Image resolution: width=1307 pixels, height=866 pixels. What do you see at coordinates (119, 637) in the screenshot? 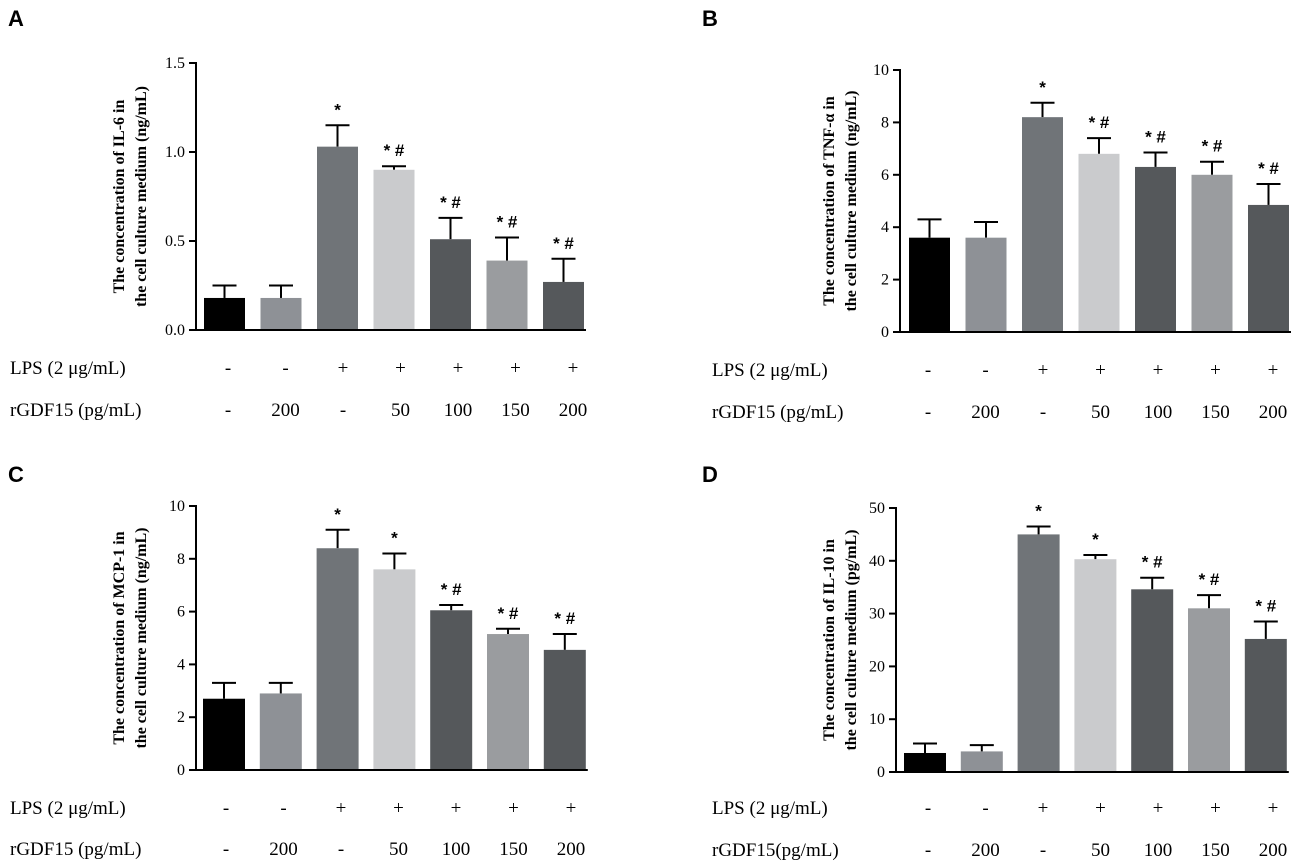
I see `y-axis-label-line1: The concentration of MCP-1 in` at bounding box center [119, 637].